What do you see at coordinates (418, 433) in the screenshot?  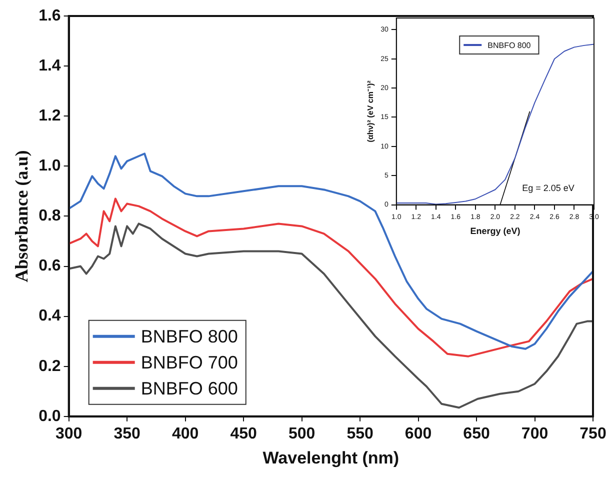 I see `x-tick-label: 600` at bounding box center [418, 433].